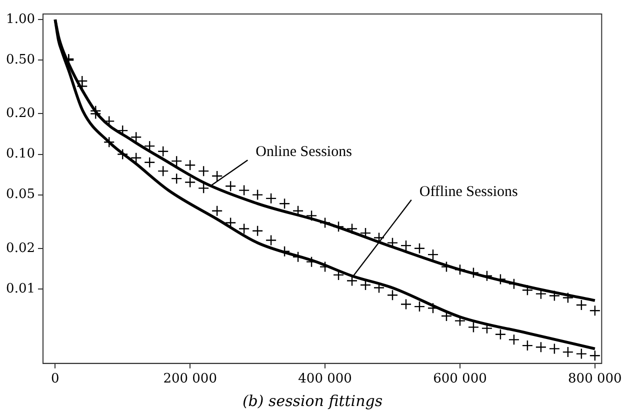  What do you see at coordinates (312, 401) in the screenshot?
I see `text: (b) session fittings` at bounding box center [312, 401].